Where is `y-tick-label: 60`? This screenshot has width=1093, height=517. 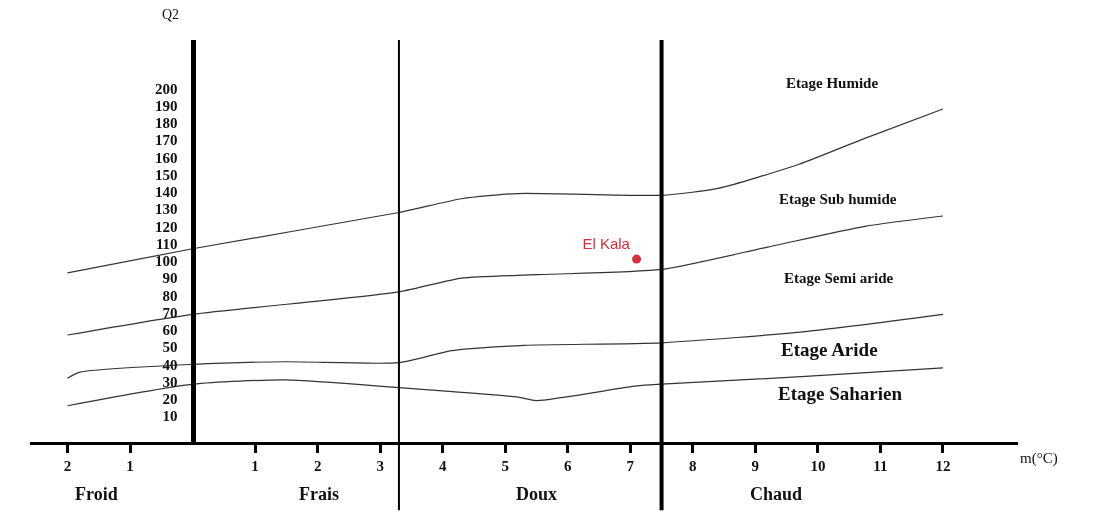
y-tick-label: 60 is located at coordinates (170, 330).